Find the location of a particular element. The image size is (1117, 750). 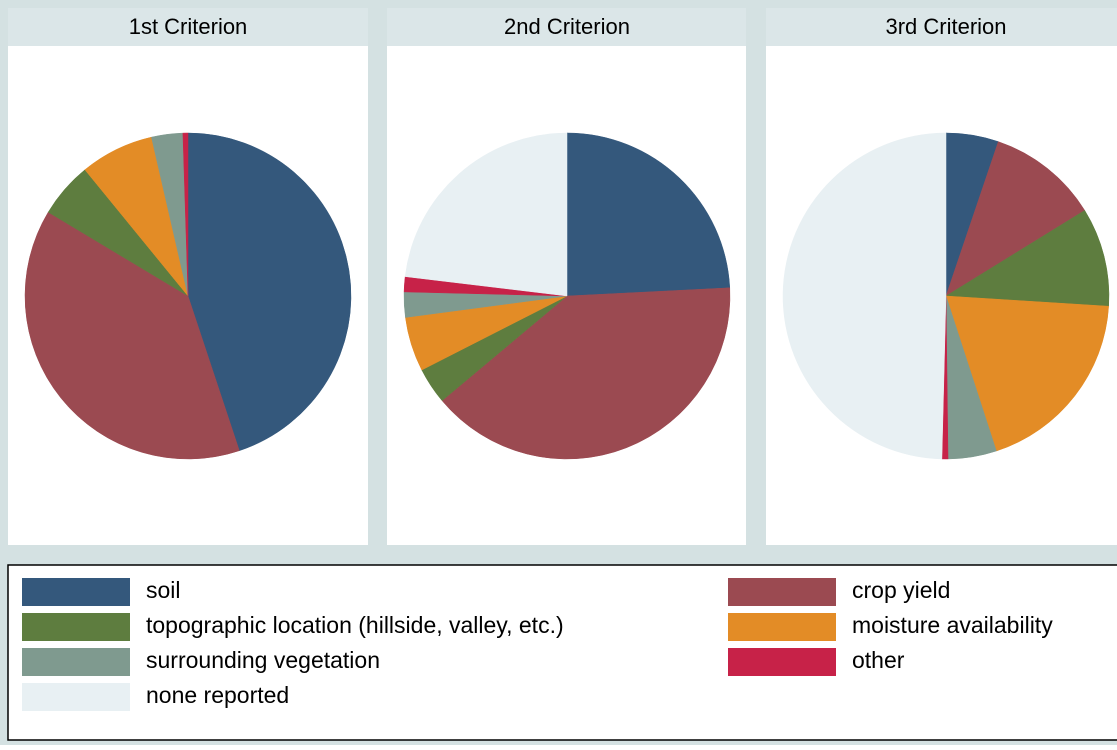

panel-title: 2nd Criterion is located at coordinates (567, 26).